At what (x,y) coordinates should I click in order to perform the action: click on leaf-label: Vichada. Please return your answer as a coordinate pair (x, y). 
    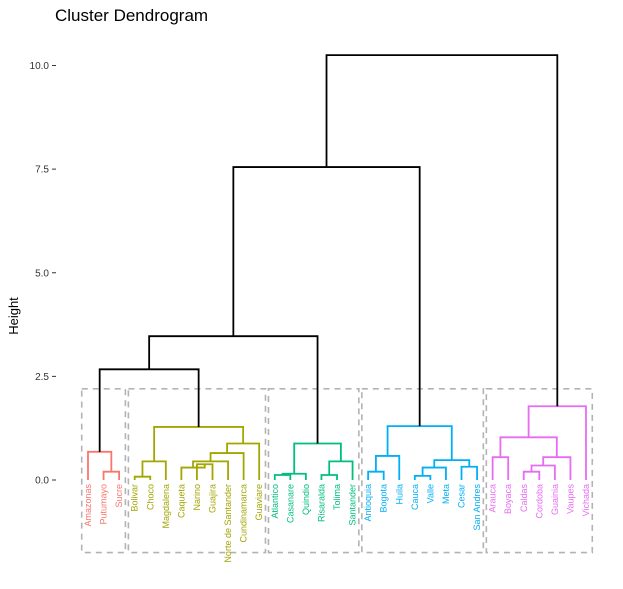
    Looking at the image, I should click on (586, 500).